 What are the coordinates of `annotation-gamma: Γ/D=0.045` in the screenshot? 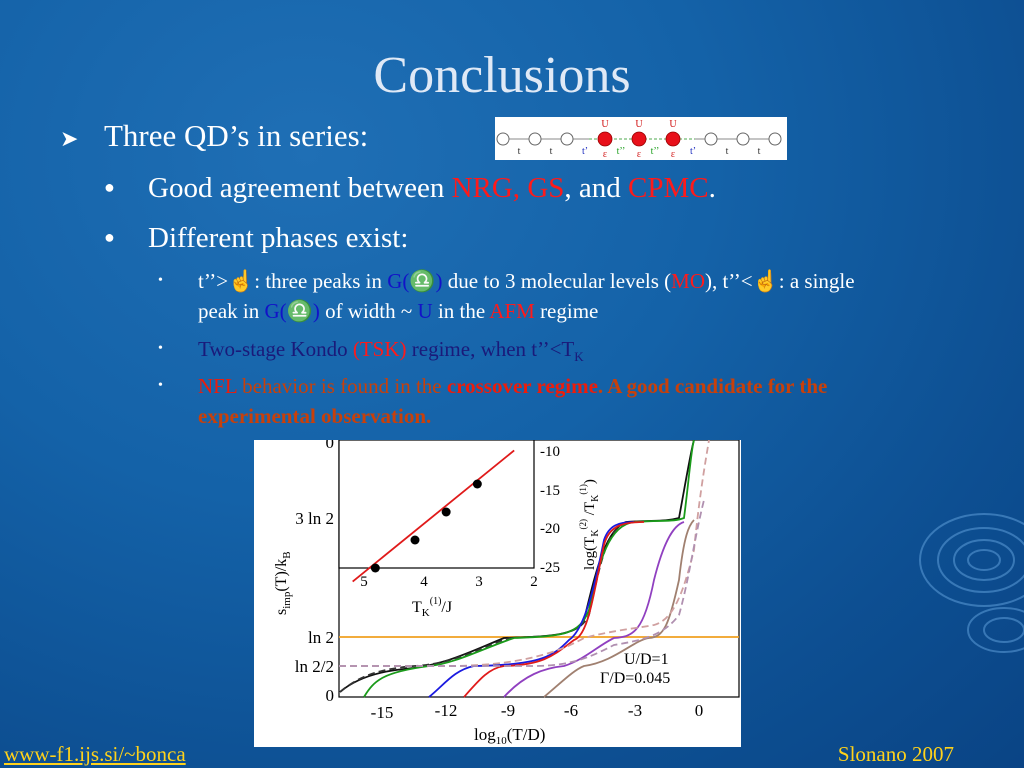 It's located at (635, 678).